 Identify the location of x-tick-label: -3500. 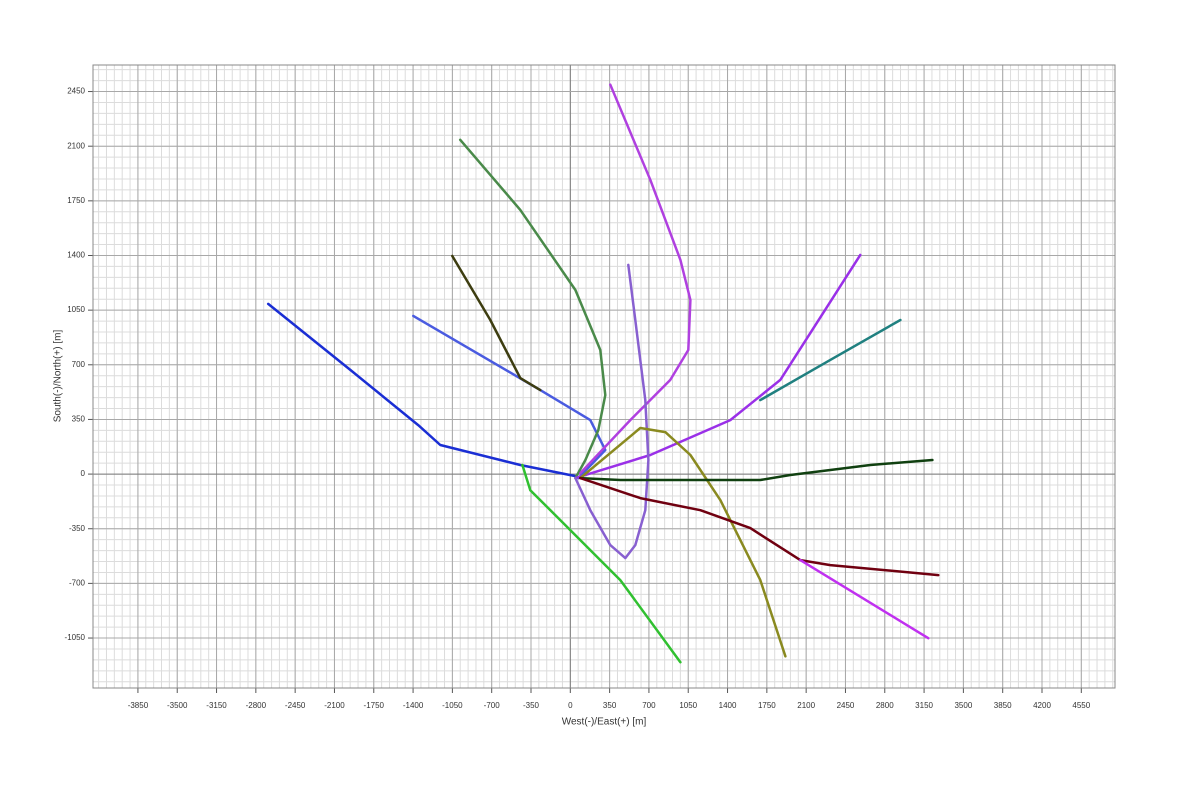
(177, 705).